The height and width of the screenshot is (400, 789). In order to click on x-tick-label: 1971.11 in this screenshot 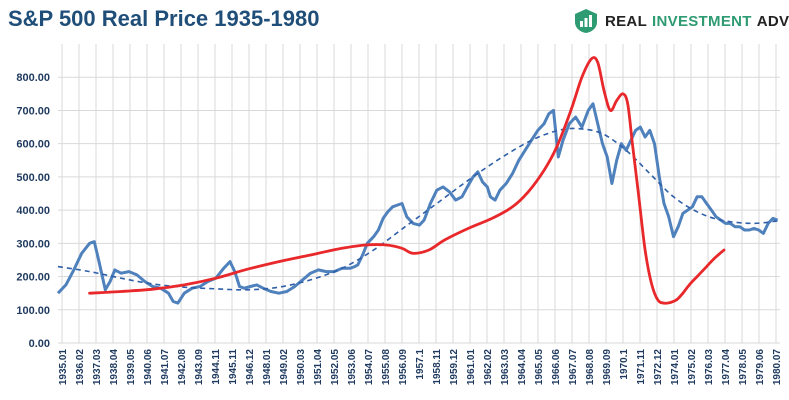, I will do `click(641, 367)`.